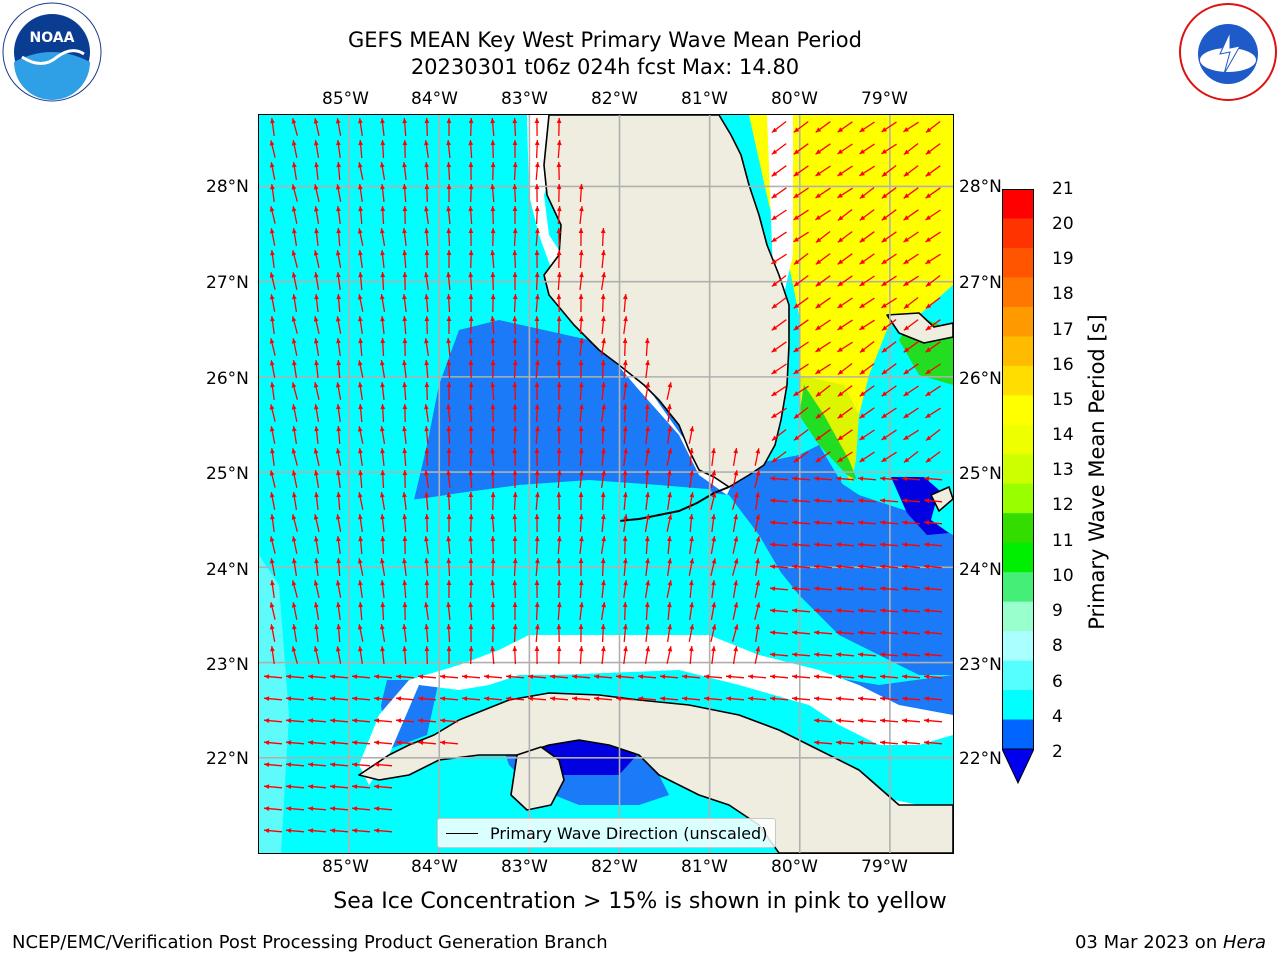 The height and width of the screenshot is (960, 1280). Describe the element at coordinates (1148, 942) in the screenshot. I see `footer-date-text: 03 Mar 2023 on` at that location.